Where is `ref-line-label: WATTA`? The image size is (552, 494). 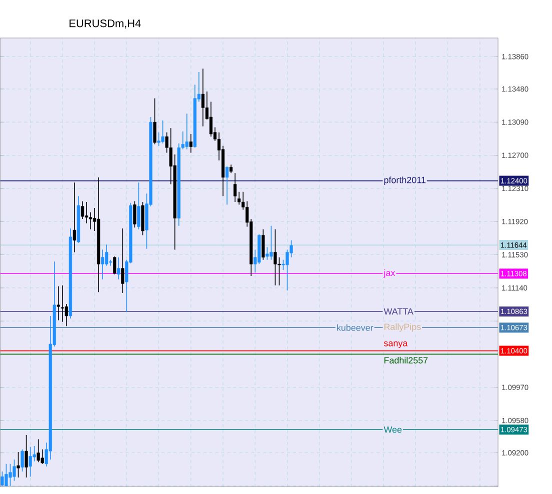
ref-line-label: WATTA is located at coordinates (399, 311).